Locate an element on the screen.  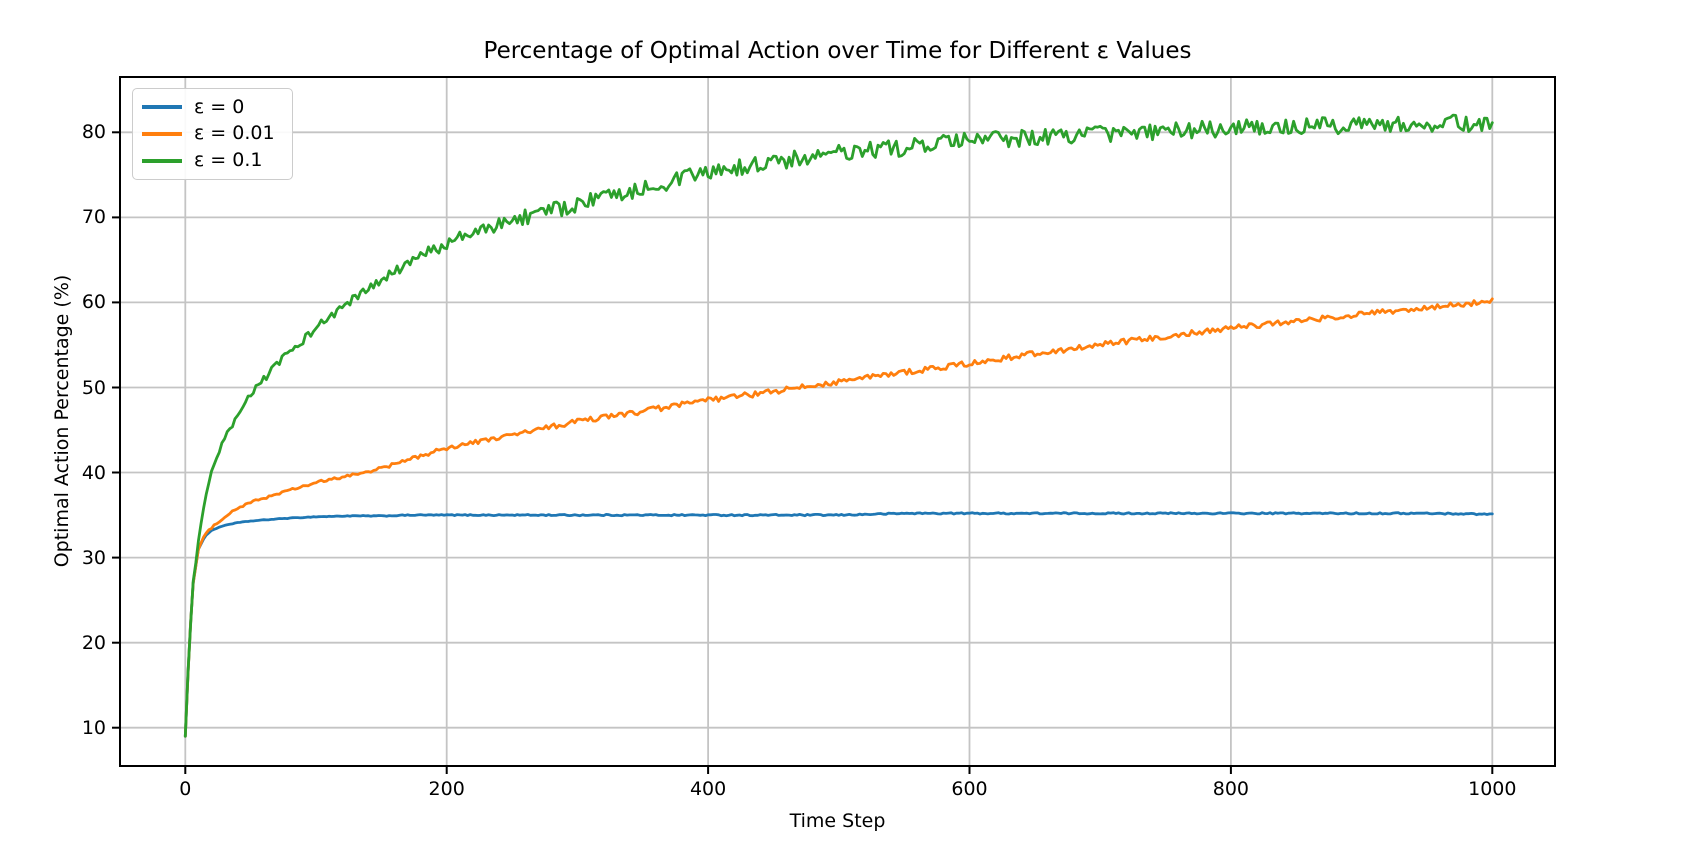
x-tick-label: 800 is located at coordinates (1231, 789).